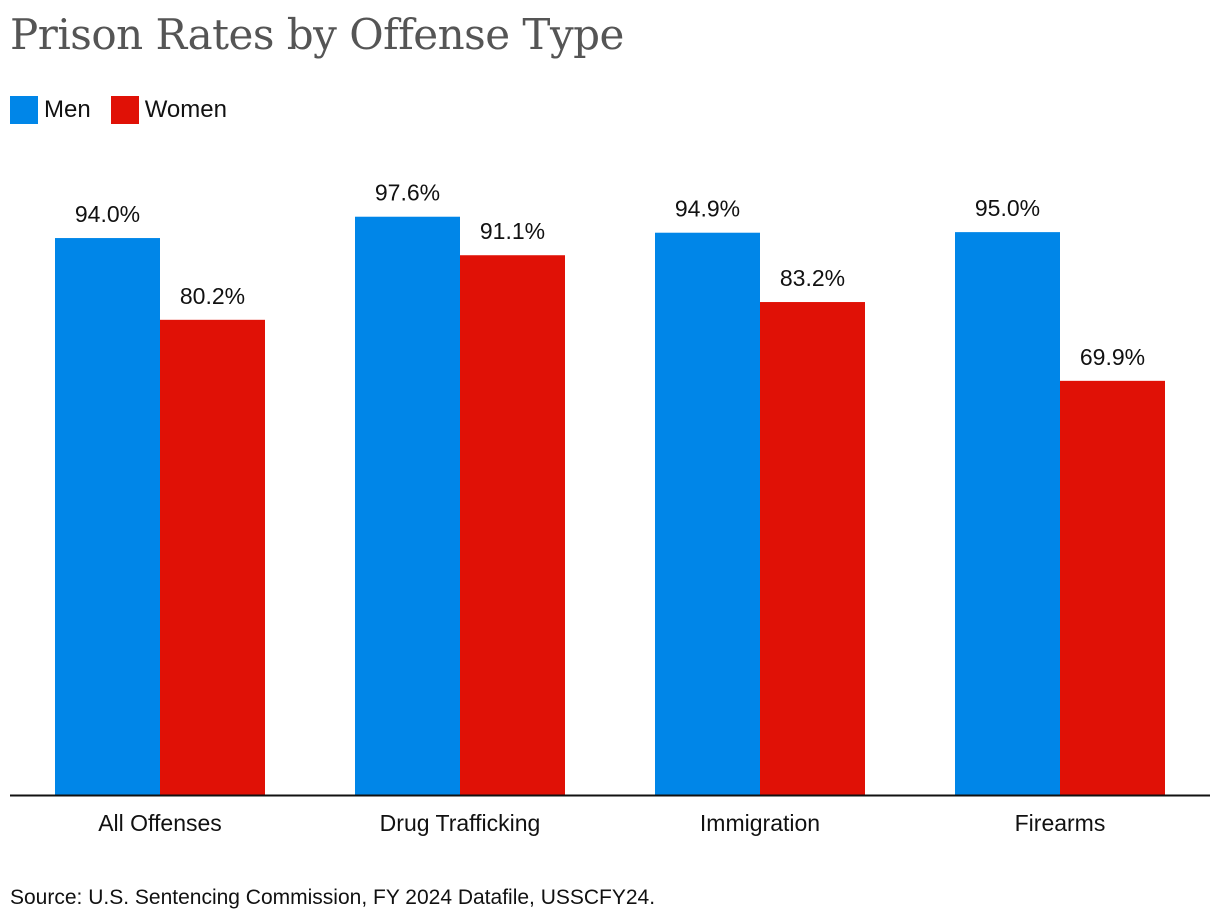  Describe the element at coordinates (707, 513) in the screenshot. I see `bar-men-immigration` at that location.